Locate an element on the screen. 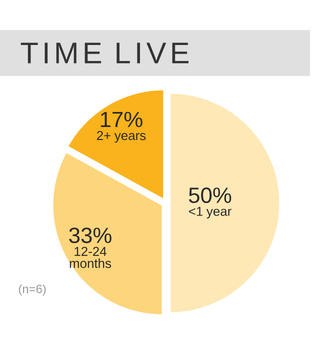 This screenshot has width=321, height=340. slice-label: <1 year is located at coordinates (210, 212).